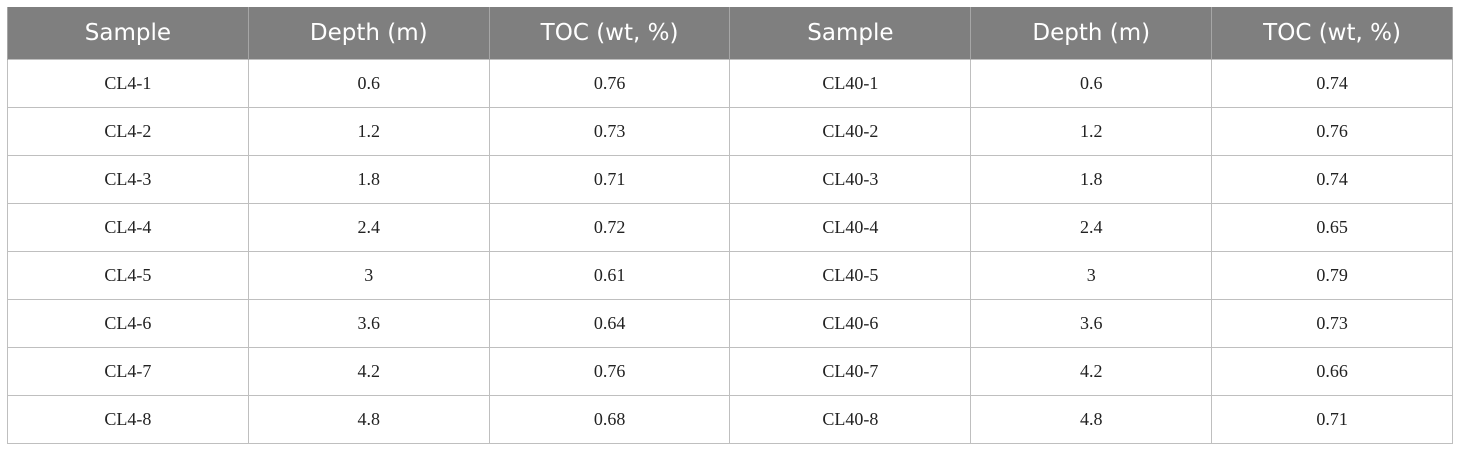  What do you see at coordinates (1332, 227) in the screenshot?
I see `toc-right-cell: 0.65` at bounding box center [1332, 227].